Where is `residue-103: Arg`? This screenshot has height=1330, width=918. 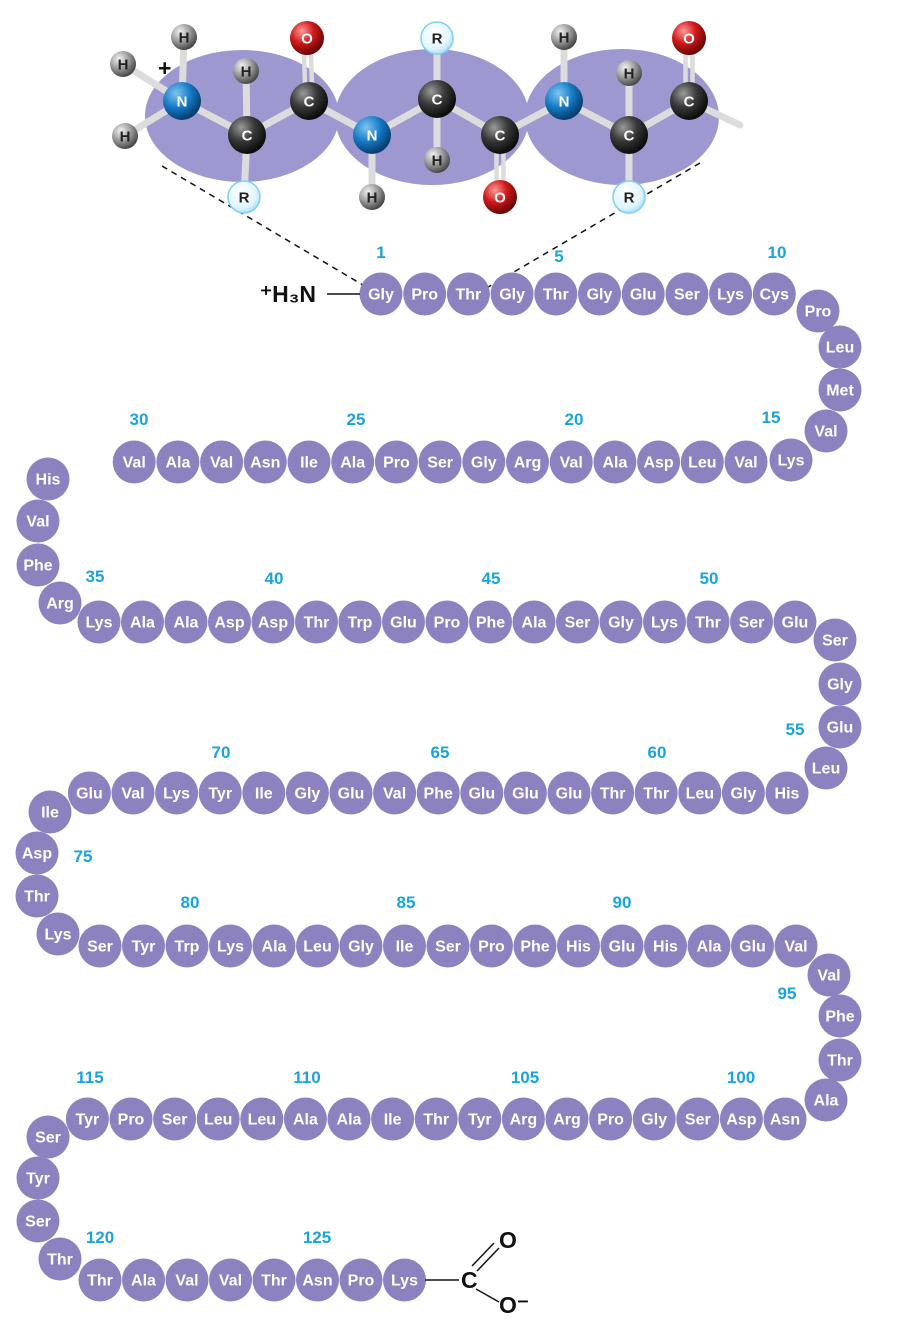
residue-103: Arg is located at coordinates (567, 1119).